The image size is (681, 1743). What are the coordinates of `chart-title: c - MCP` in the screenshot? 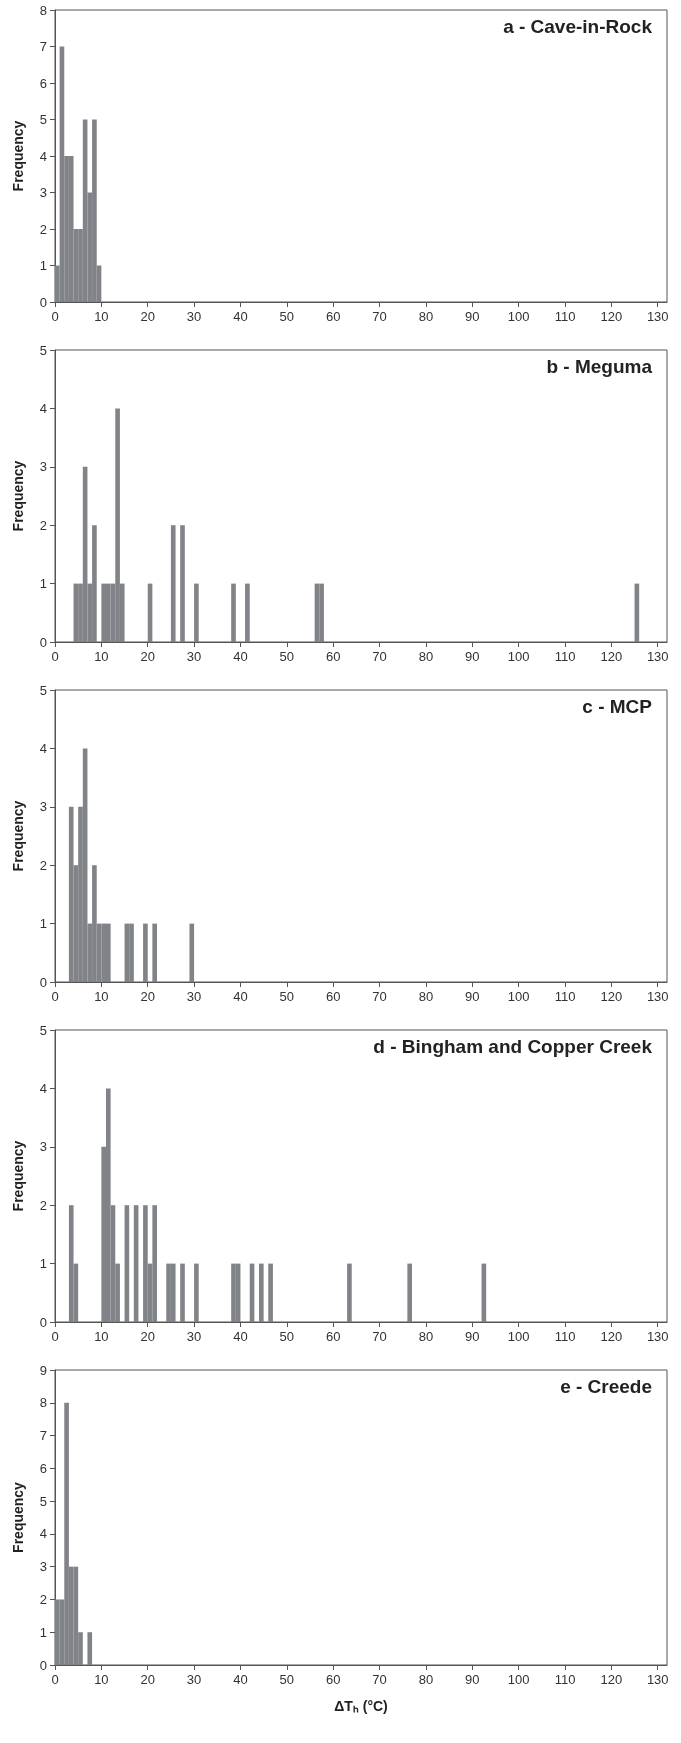 It's located at (617, 706).